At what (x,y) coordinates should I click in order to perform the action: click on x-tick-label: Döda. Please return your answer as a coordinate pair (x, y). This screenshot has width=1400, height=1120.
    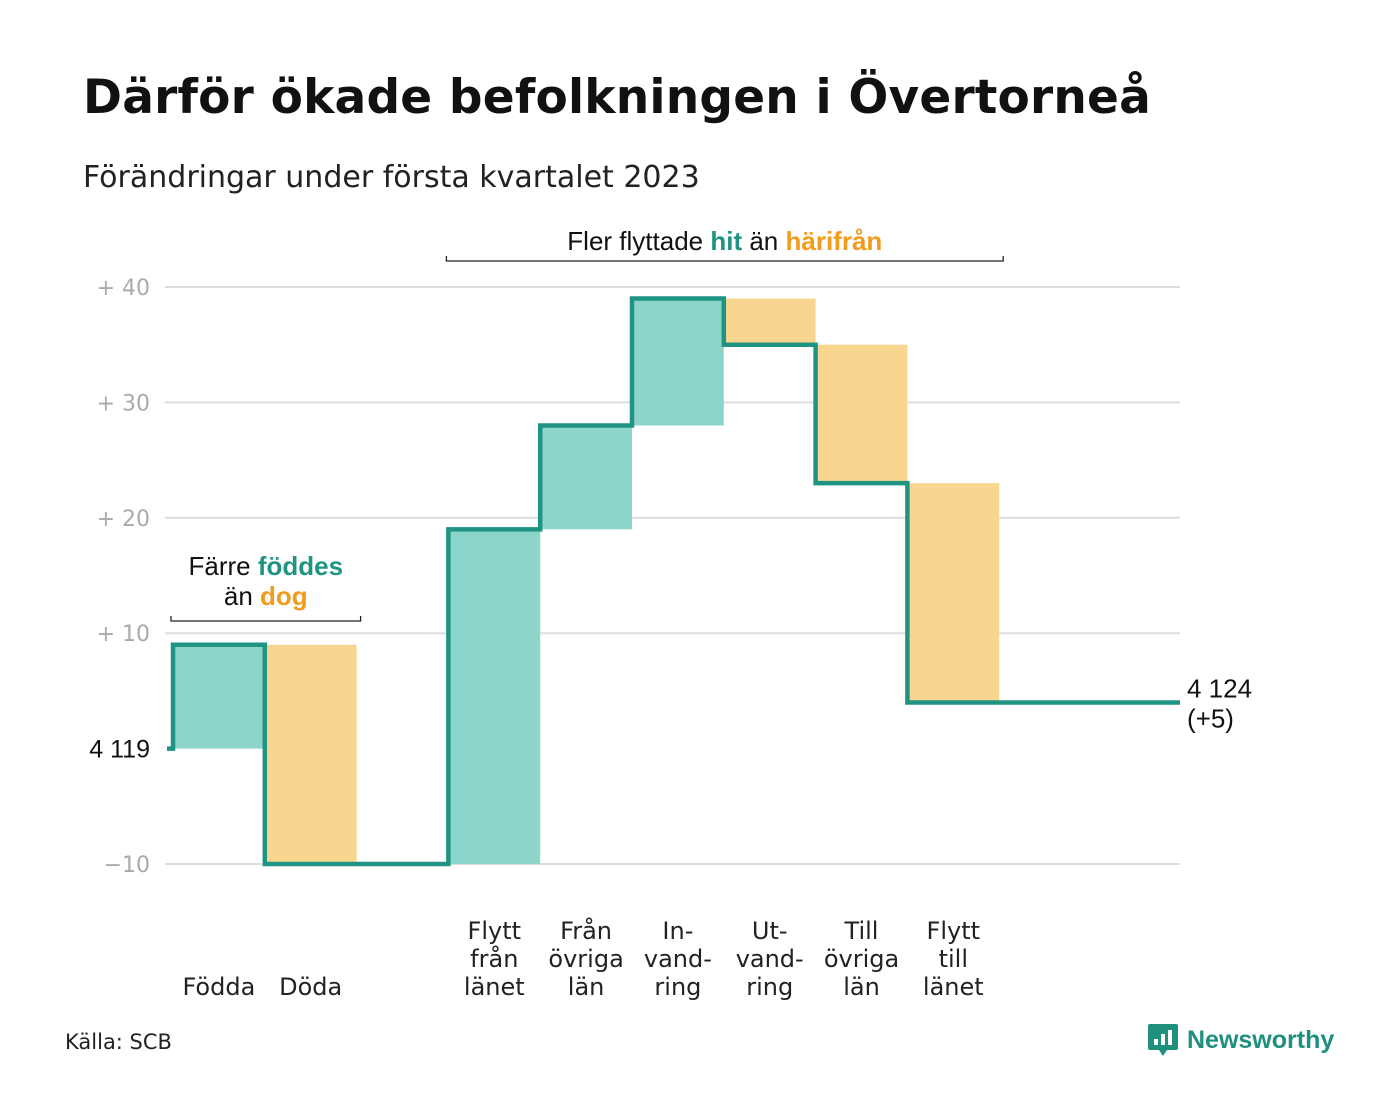
    Looking at the image, I should click on (310, 987).